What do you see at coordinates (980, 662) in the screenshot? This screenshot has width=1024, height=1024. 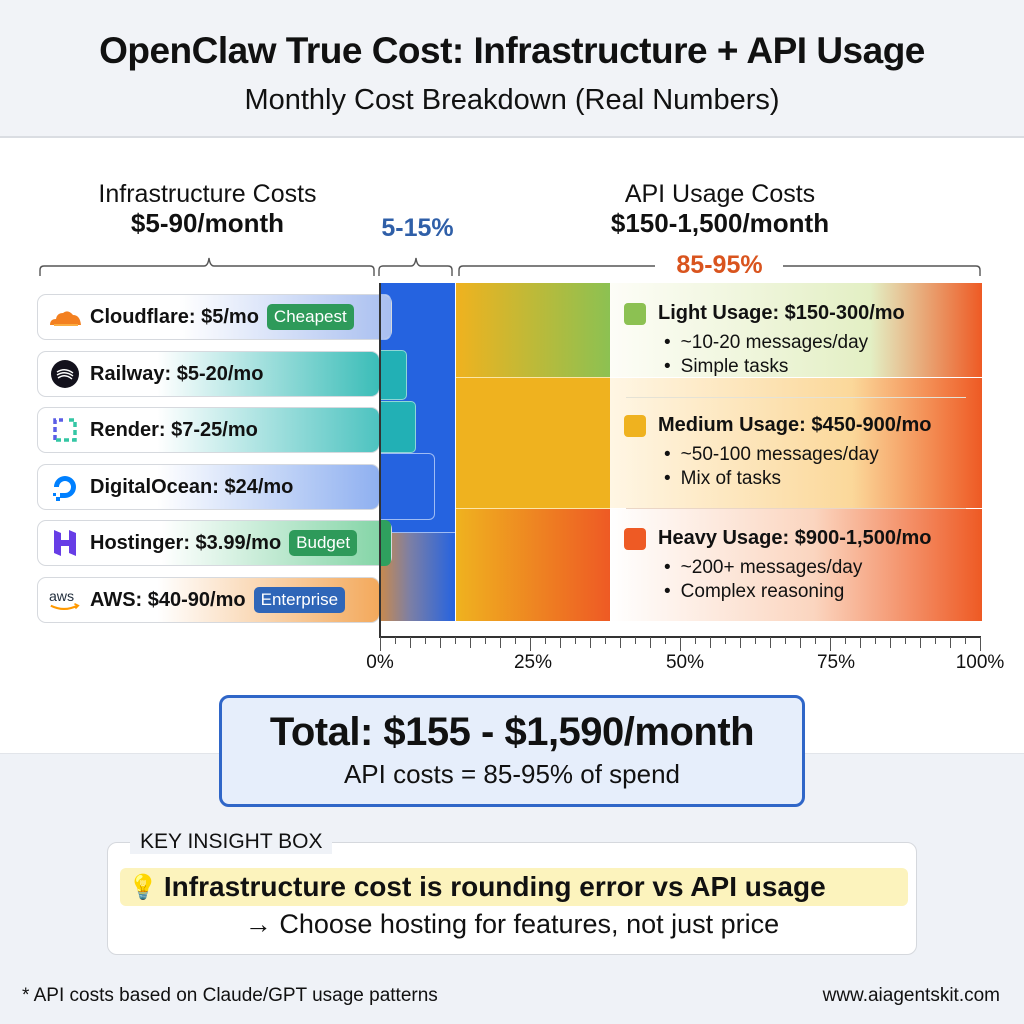 I see `tick-label-100: 100%` at bounding box center [980, 662].